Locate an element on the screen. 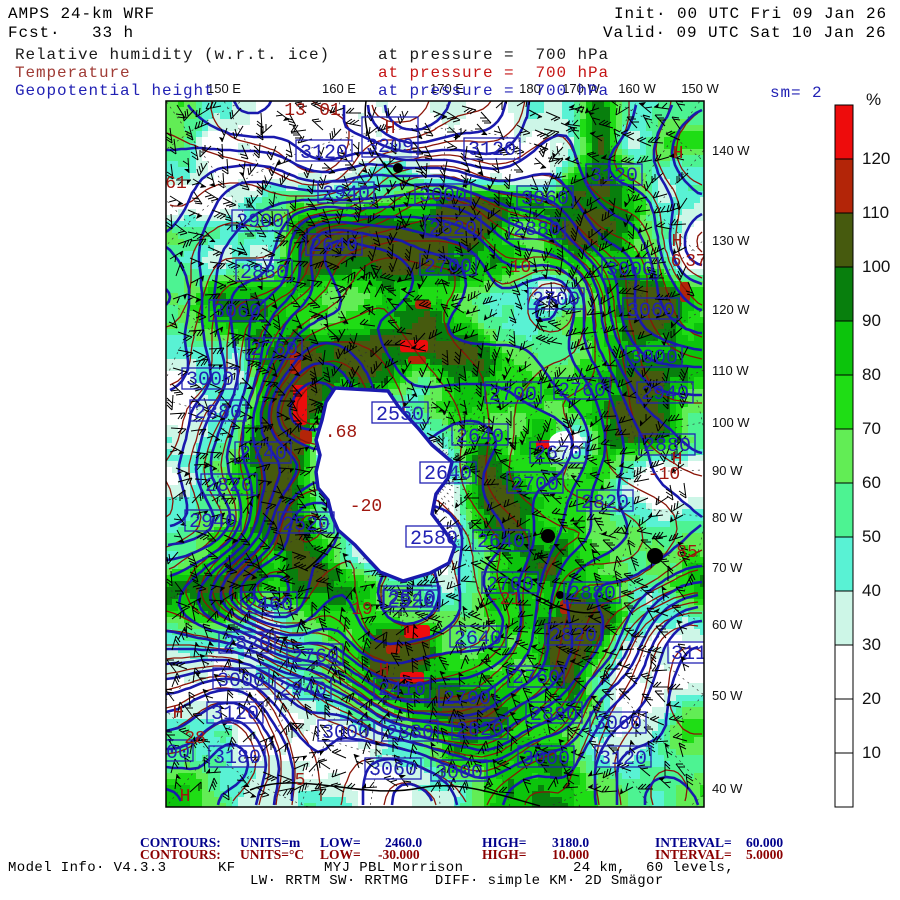  svg-text: 2740 is located at coordinates (263, 454).